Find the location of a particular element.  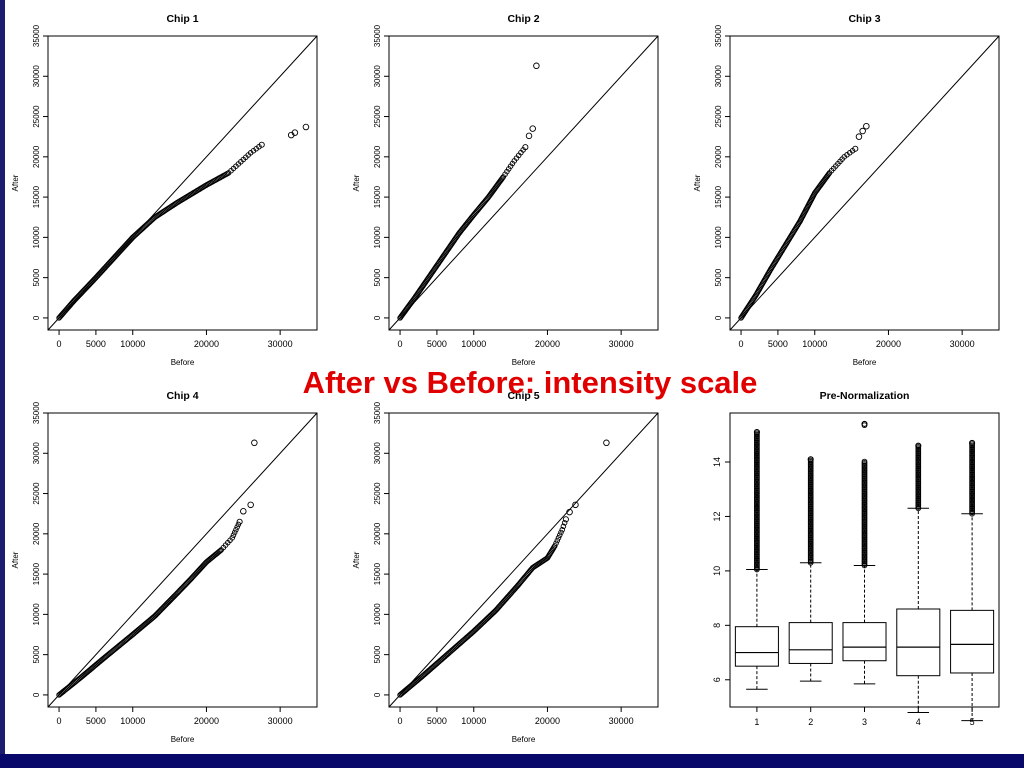

y-tick-label: 6 is located at coordinates (717, 679).